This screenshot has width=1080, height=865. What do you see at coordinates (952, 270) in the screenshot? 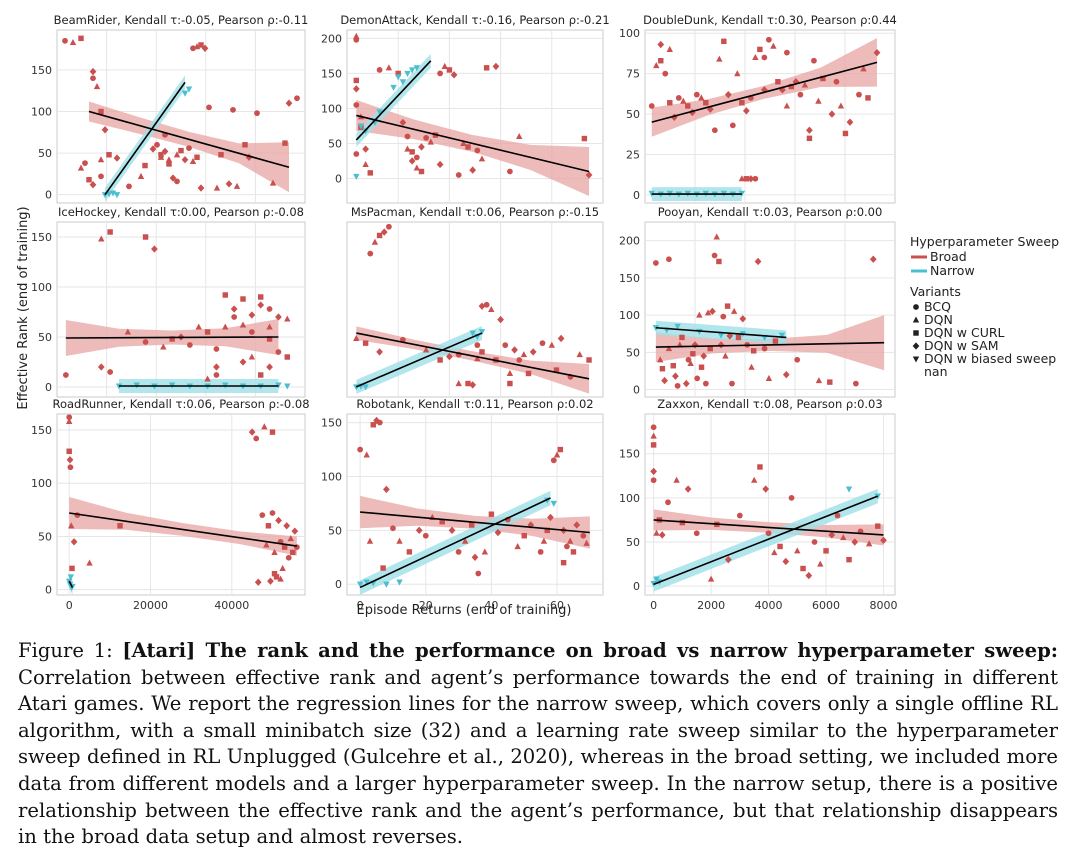
I see `legend-sweep-item: Narrow` at bounding box center [952, 270].